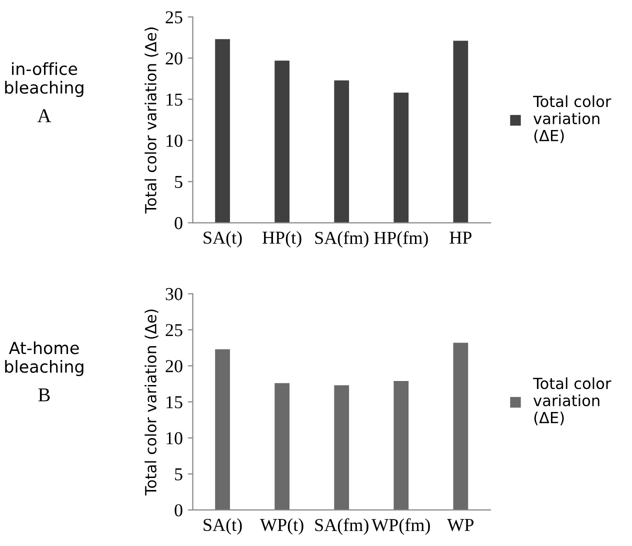  I want to click on x-tick-label: HP(t), so click(282, 239).